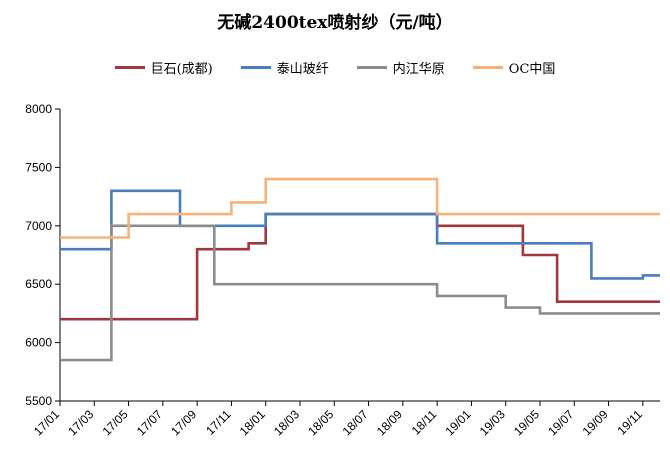  Describe the element at coordinates (355, 422) in the screenshot. I see `x-tick-label: 18/07` at that location.